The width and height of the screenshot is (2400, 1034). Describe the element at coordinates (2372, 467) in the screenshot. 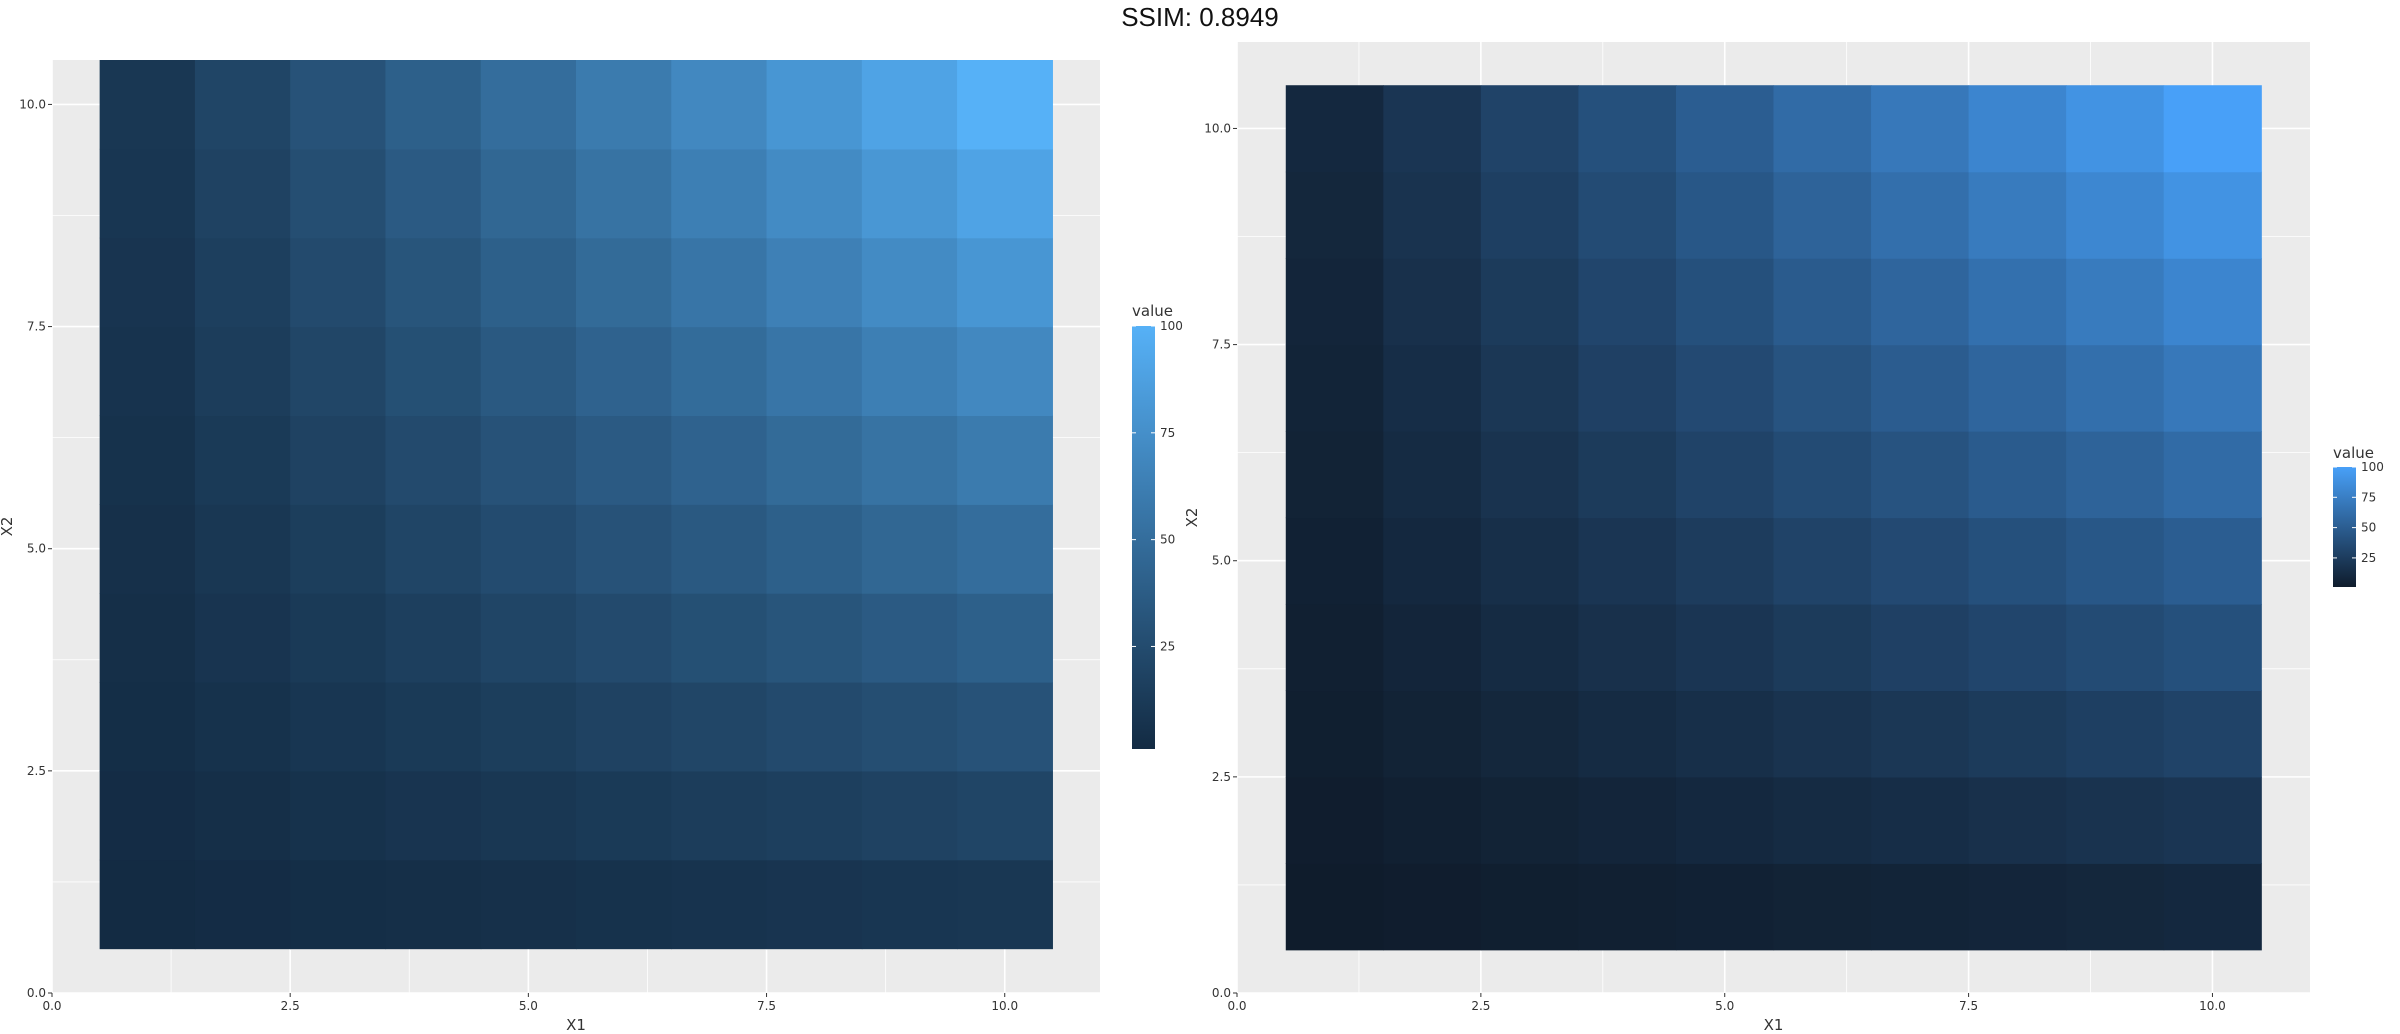

I see `legend-tick-label: 100` at that location.